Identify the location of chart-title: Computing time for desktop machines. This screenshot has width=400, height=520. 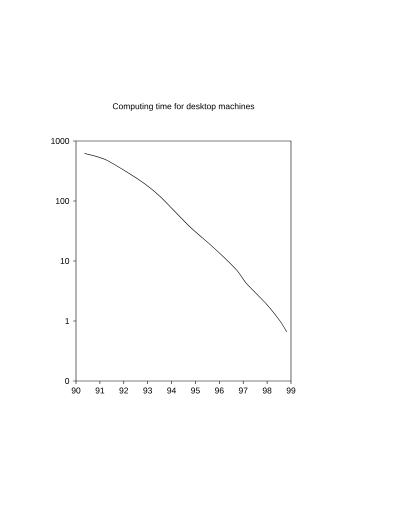
(183, 107).